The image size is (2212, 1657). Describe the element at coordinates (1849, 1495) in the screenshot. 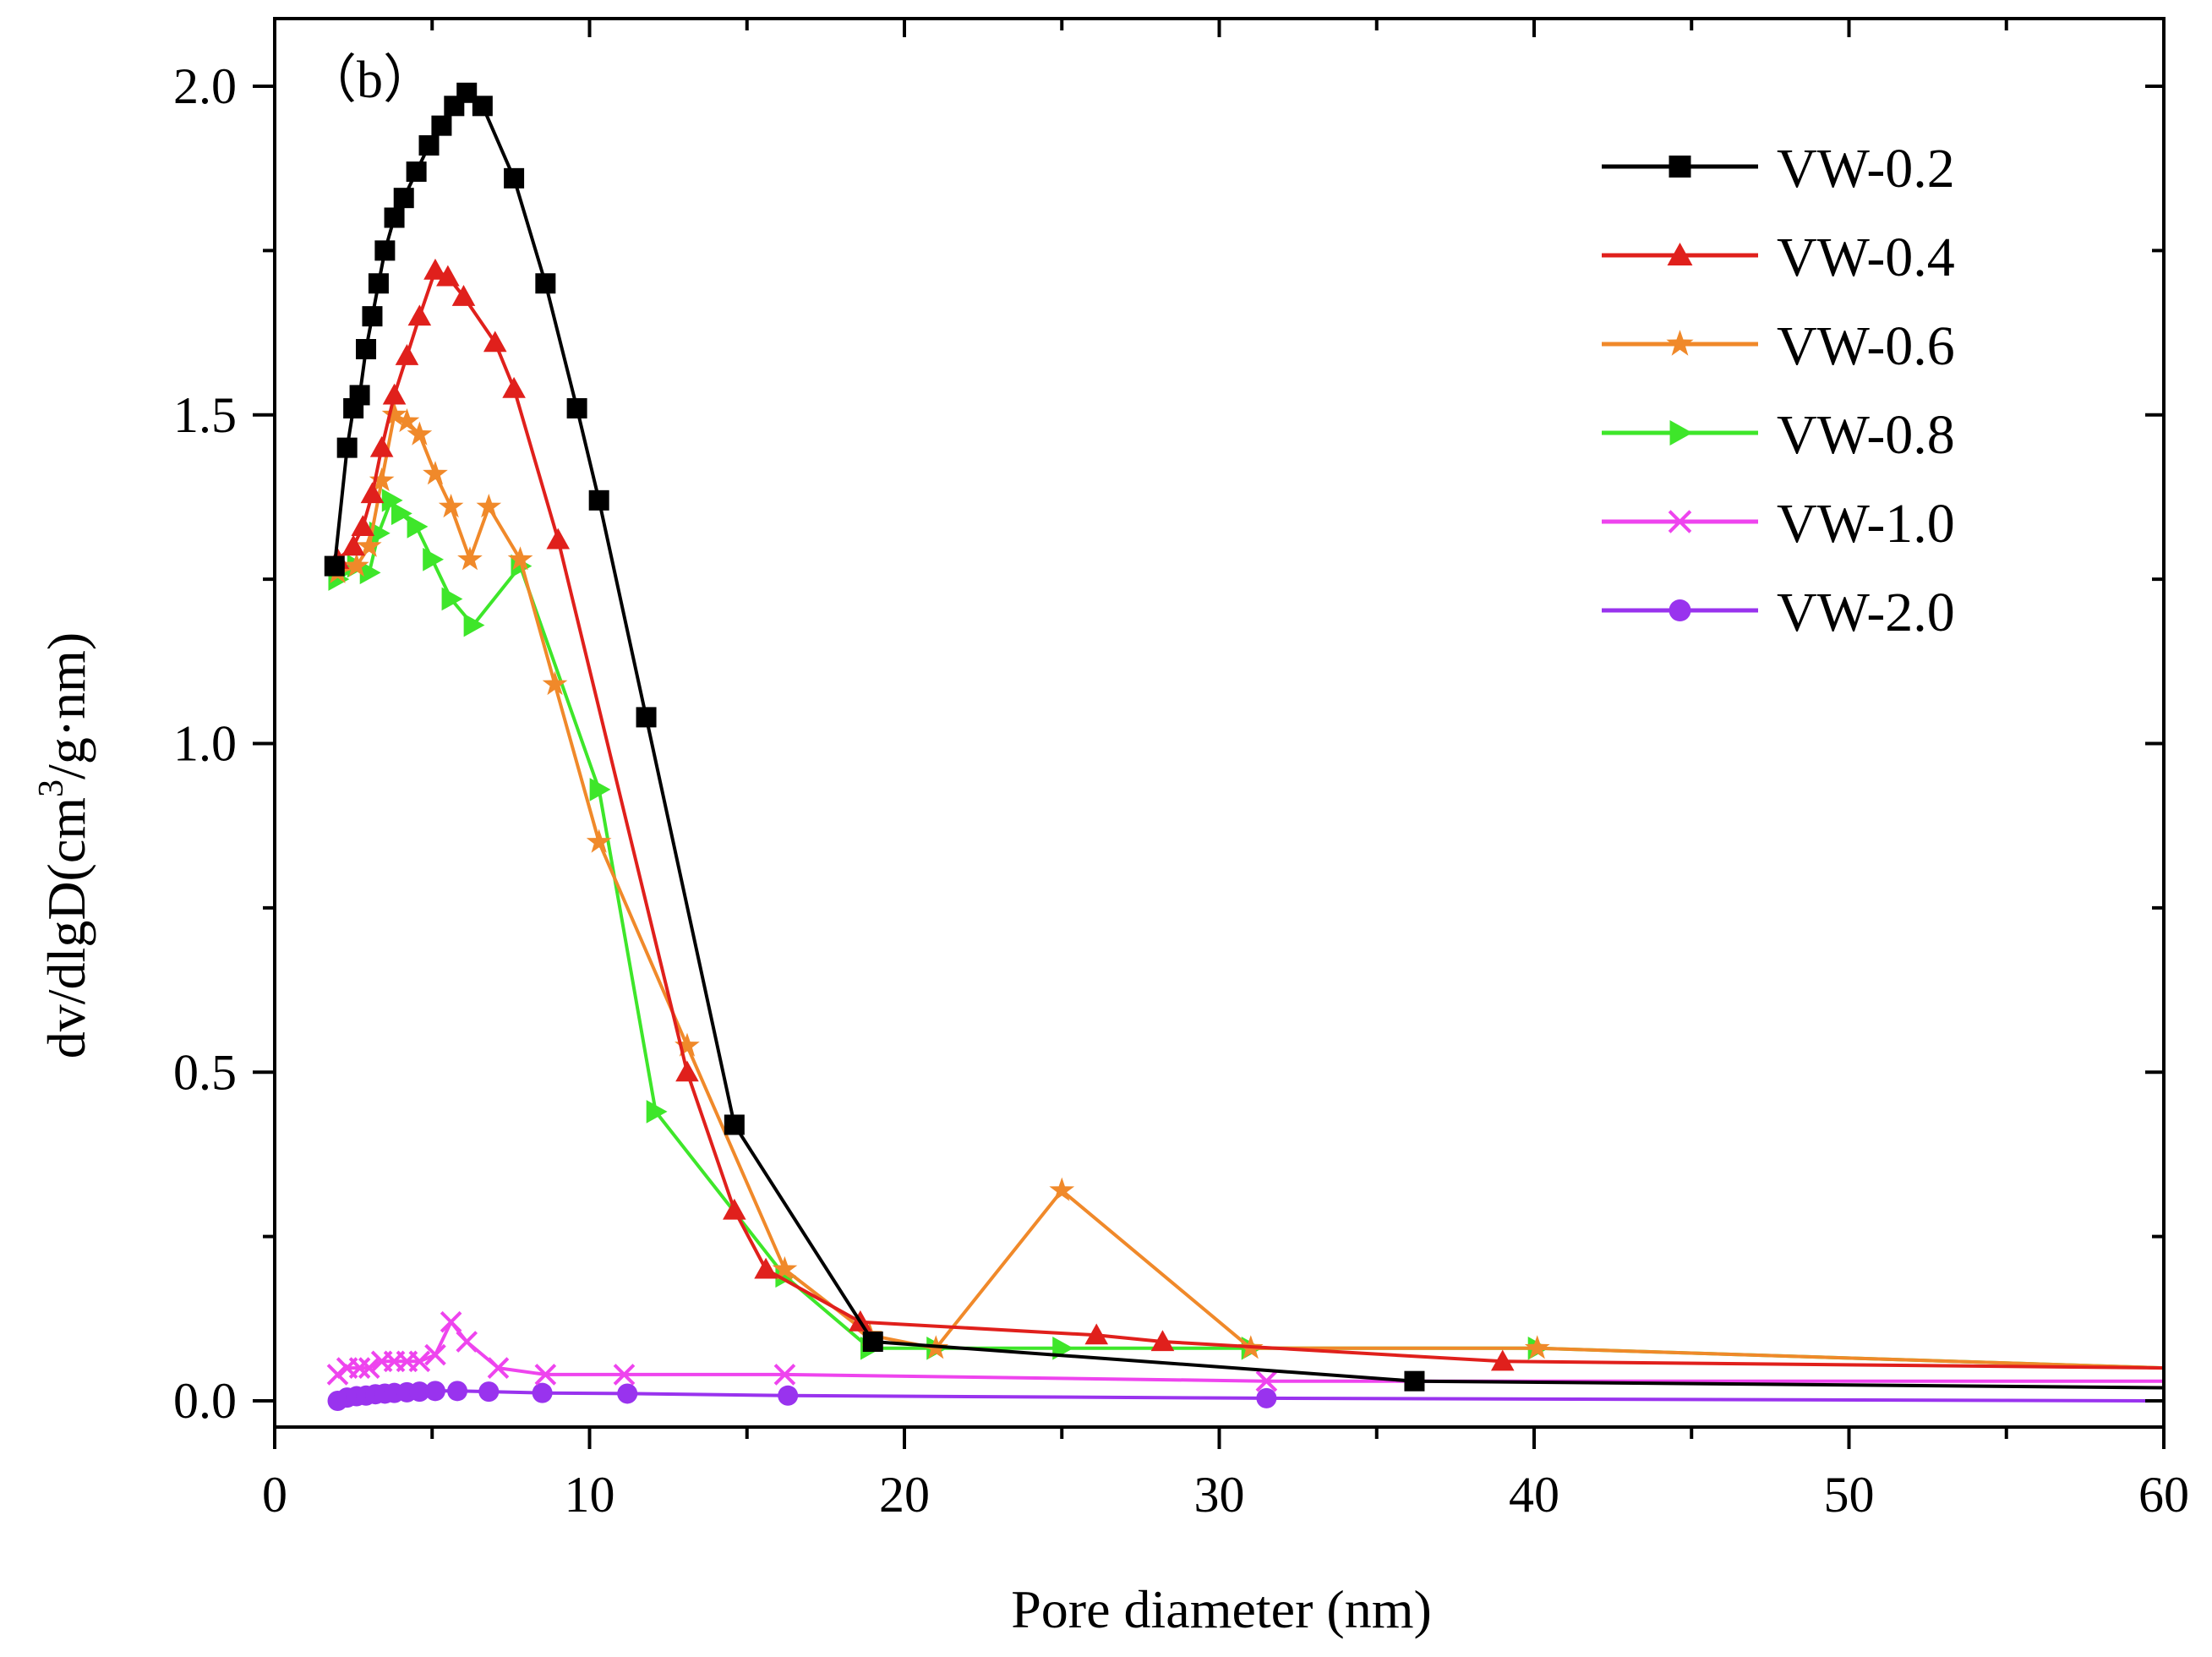

I see `x-tick-label: 50` at that location.